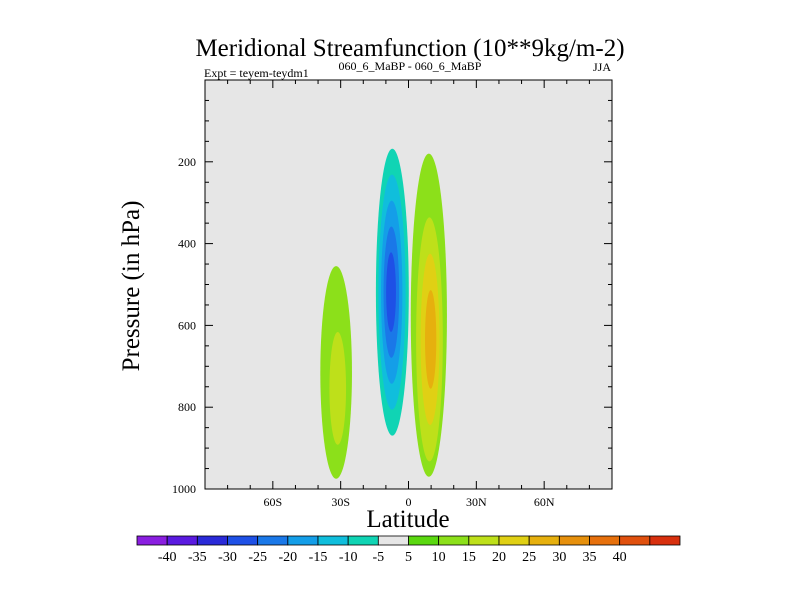 Image resolution: width=800 pixels, height=600 pixels. Describe the element at coordinates (602, 67) in the screenshot. I see `season-label: JJA` at that location.